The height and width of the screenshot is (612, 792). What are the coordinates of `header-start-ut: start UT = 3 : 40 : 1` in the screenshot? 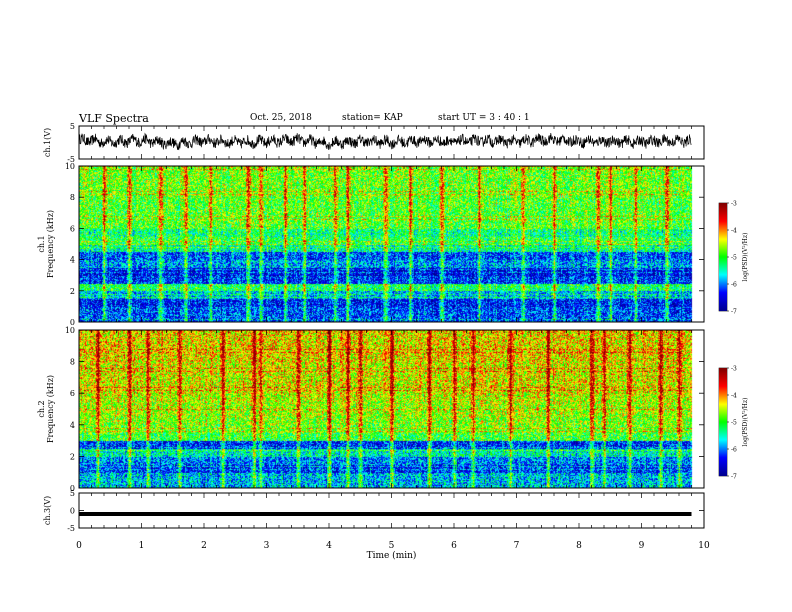 It's located at (484, 118).